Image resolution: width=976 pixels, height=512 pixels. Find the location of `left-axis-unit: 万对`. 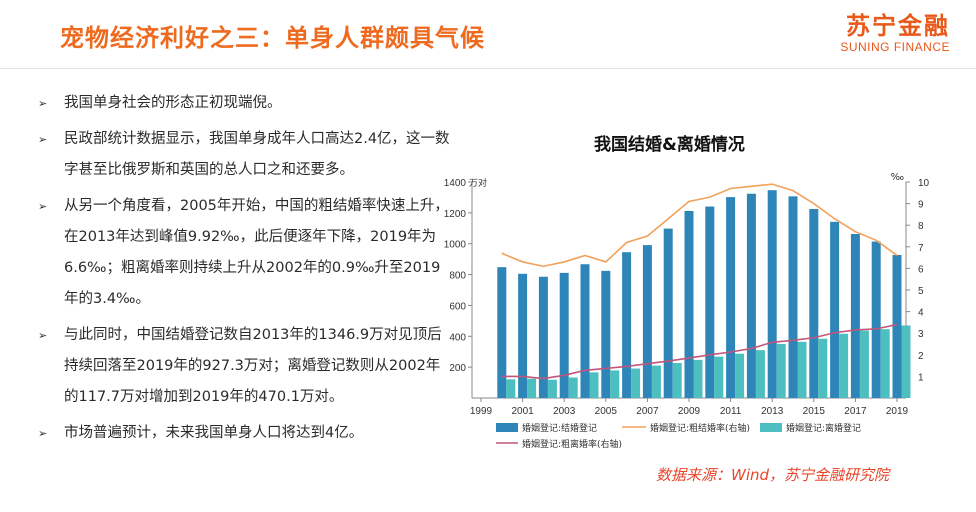

left-axis-unit: 万对 is located at coordinates (478, 183).